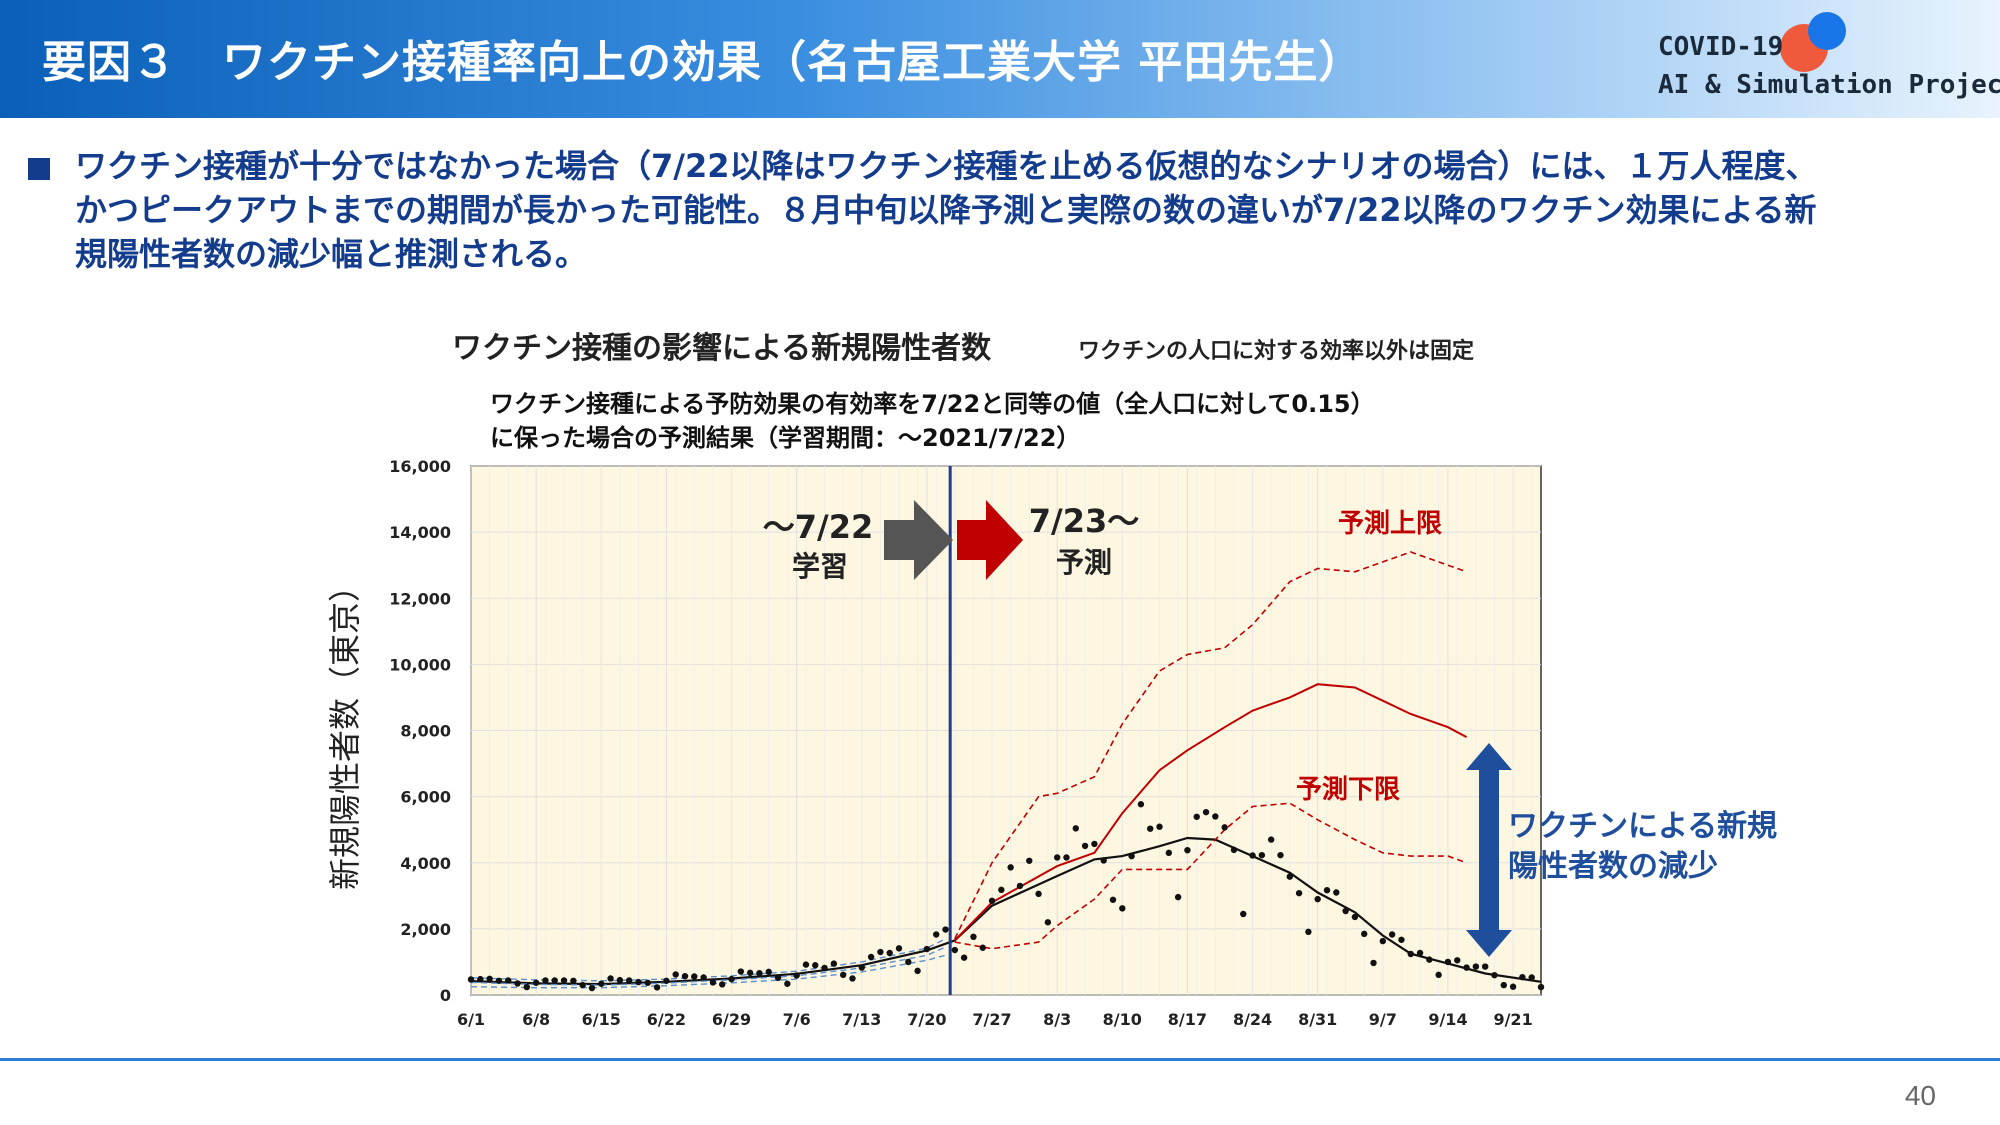  I want to click on lower-bound-label: 予測下限, so click(1348, 790).